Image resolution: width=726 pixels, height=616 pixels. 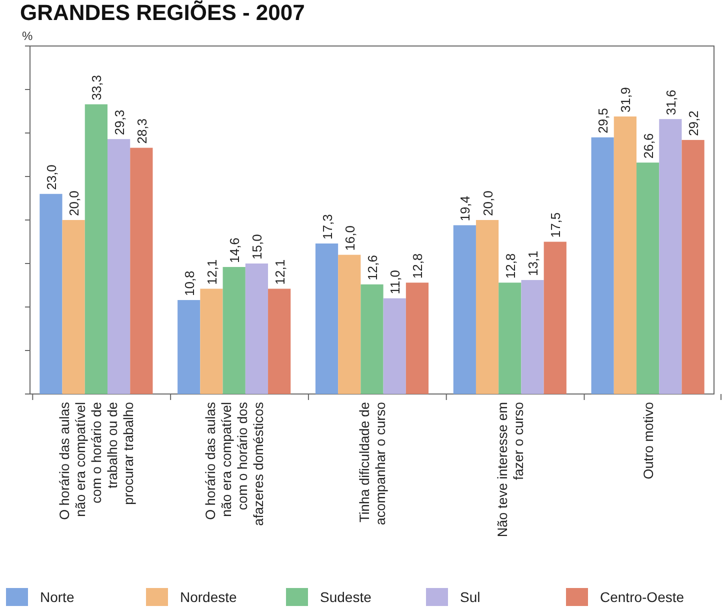 What do you see at coordinates (372, 267) in the screenshot?
I see `data-label: 12,6` at bounding box center [372, 267].